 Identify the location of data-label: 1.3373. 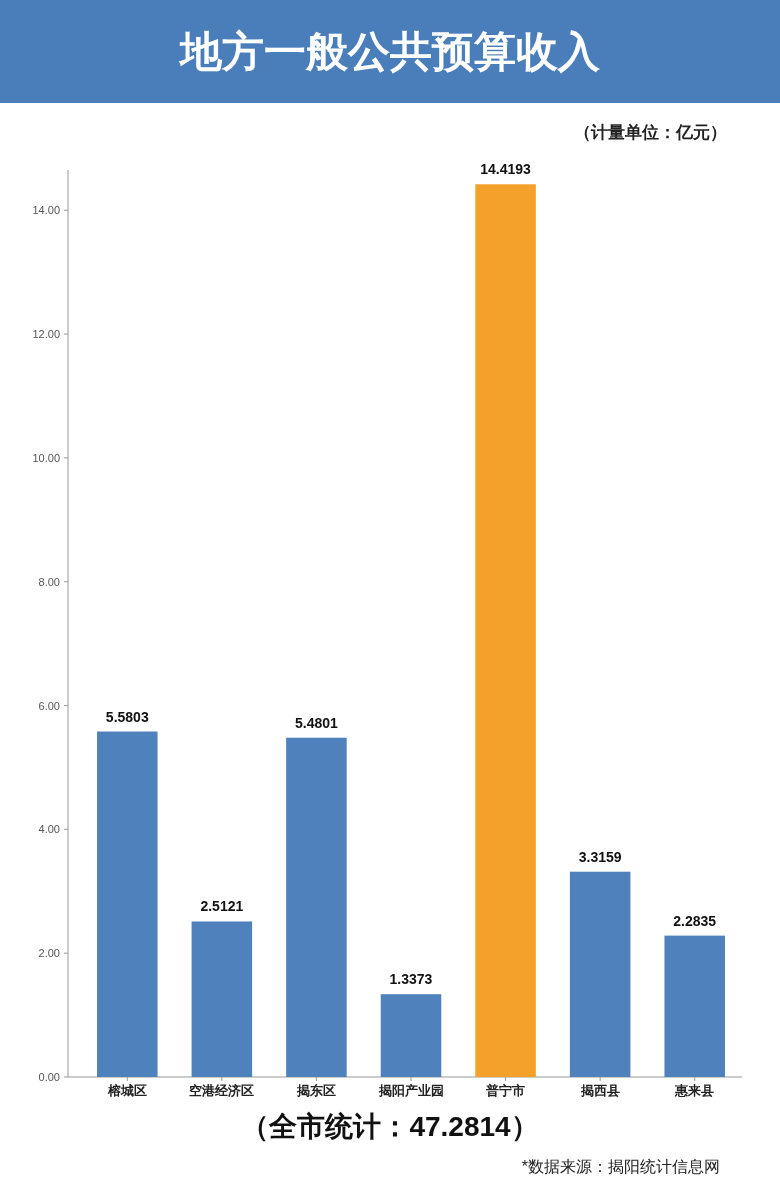
(411, 979).